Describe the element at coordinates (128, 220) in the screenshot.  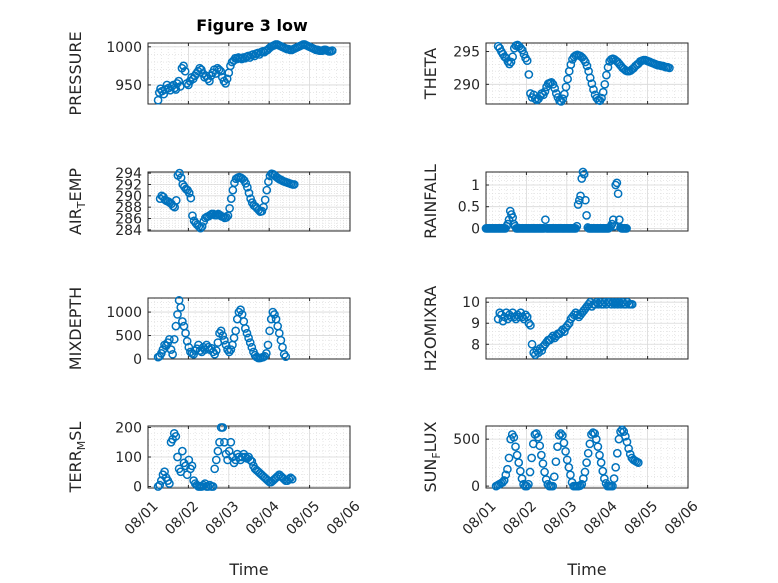
I see `y-tick-label: 286` at that location.